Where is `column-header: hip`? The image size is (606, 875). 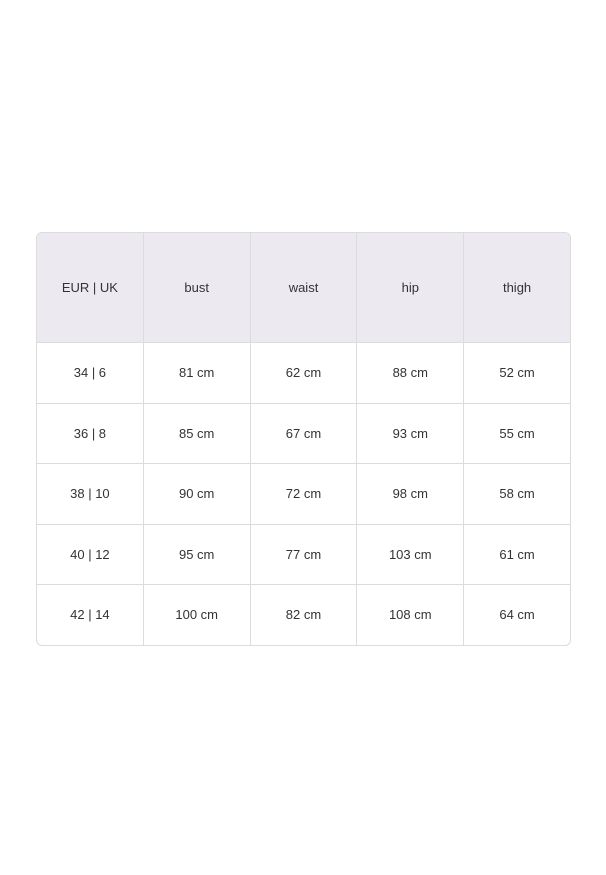
column-header: hip is located at coordinates (411, 288).